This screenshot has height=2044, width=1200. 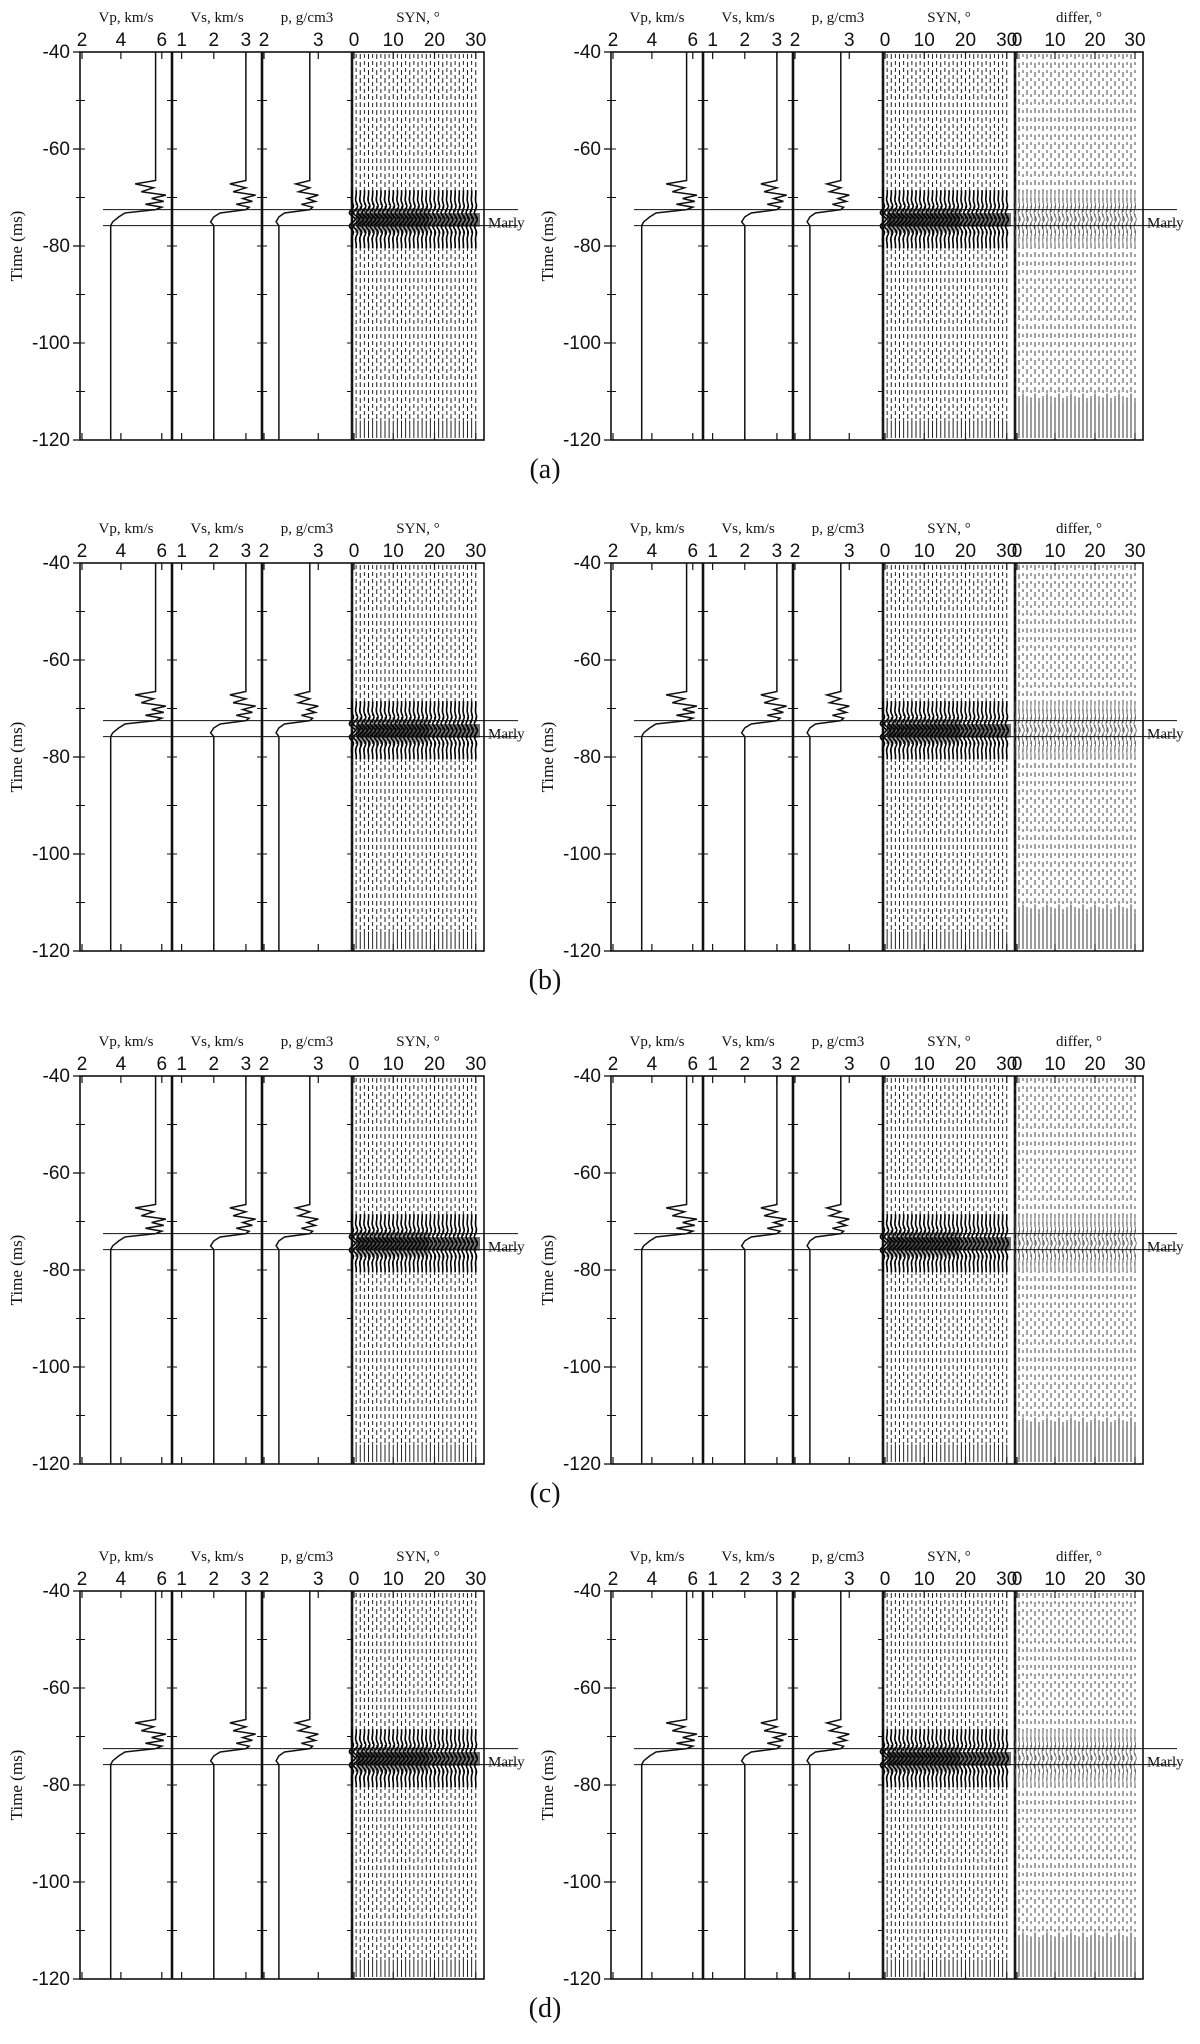 I want to click on subfigure-caption: (a), so click(x=544, y=469).